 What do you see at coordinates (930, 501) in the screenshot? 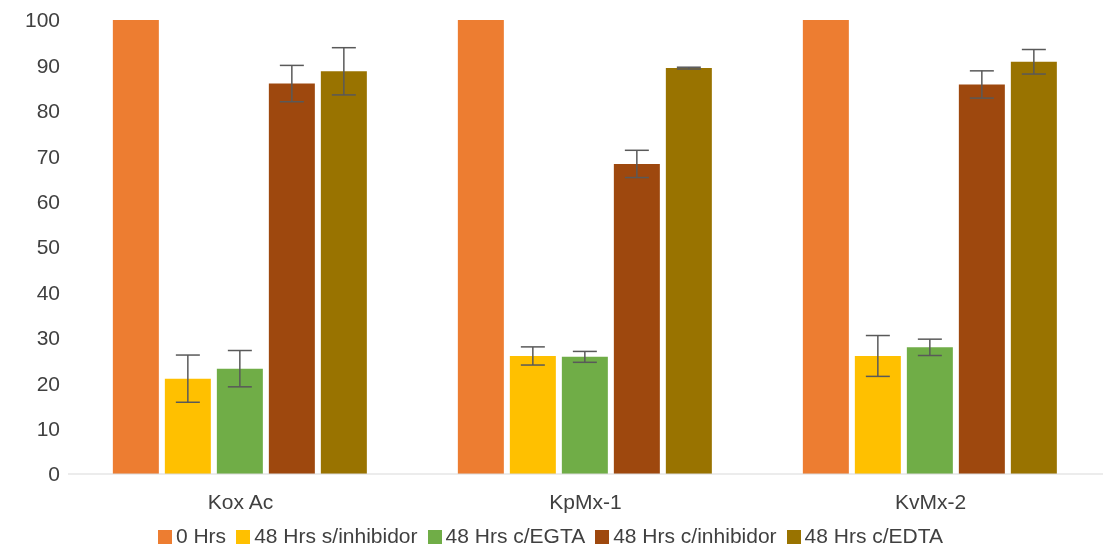
I see `x-tick-label: KvMx-2` at bounding box center [930, 501].